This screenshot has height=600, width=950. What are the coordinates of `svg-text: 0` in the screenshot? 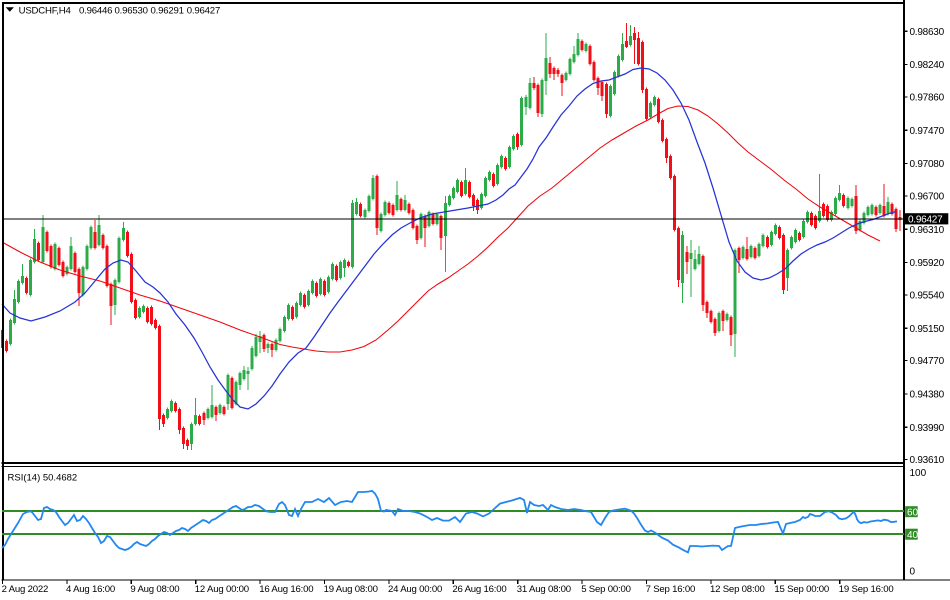 It's located at (913, 572).